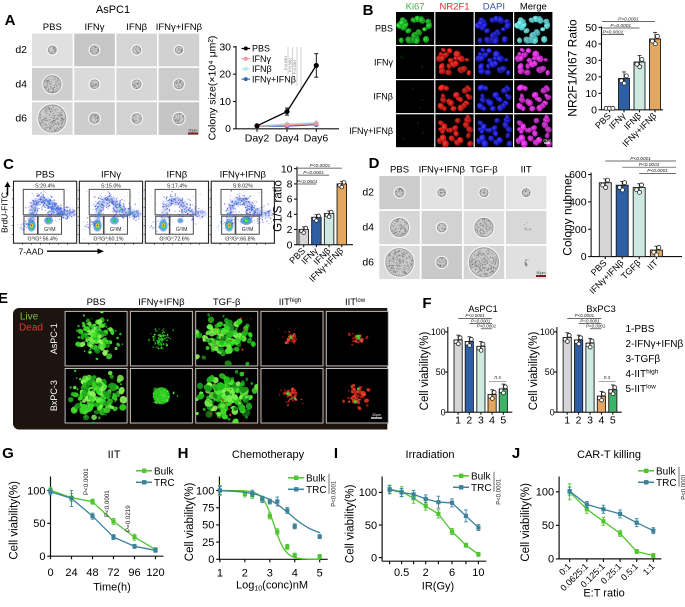 This screenshot has height=607, width=685. I want to click on svg-text: IR(Gy), so click(438, 587).